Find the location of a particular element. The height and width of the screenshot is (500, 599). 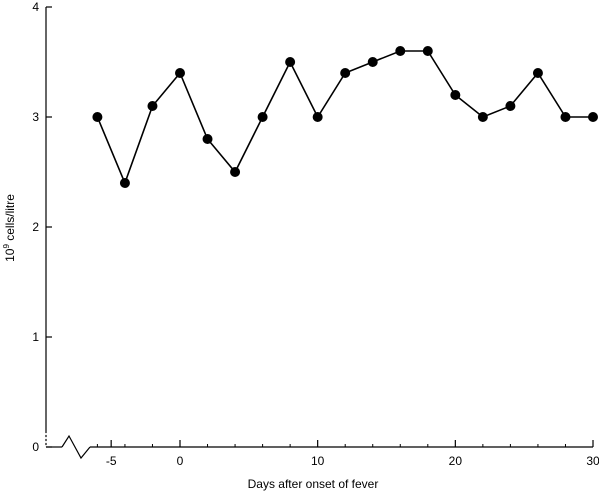

y-axis-title-base: 10 is located at coordinates (10, 255).